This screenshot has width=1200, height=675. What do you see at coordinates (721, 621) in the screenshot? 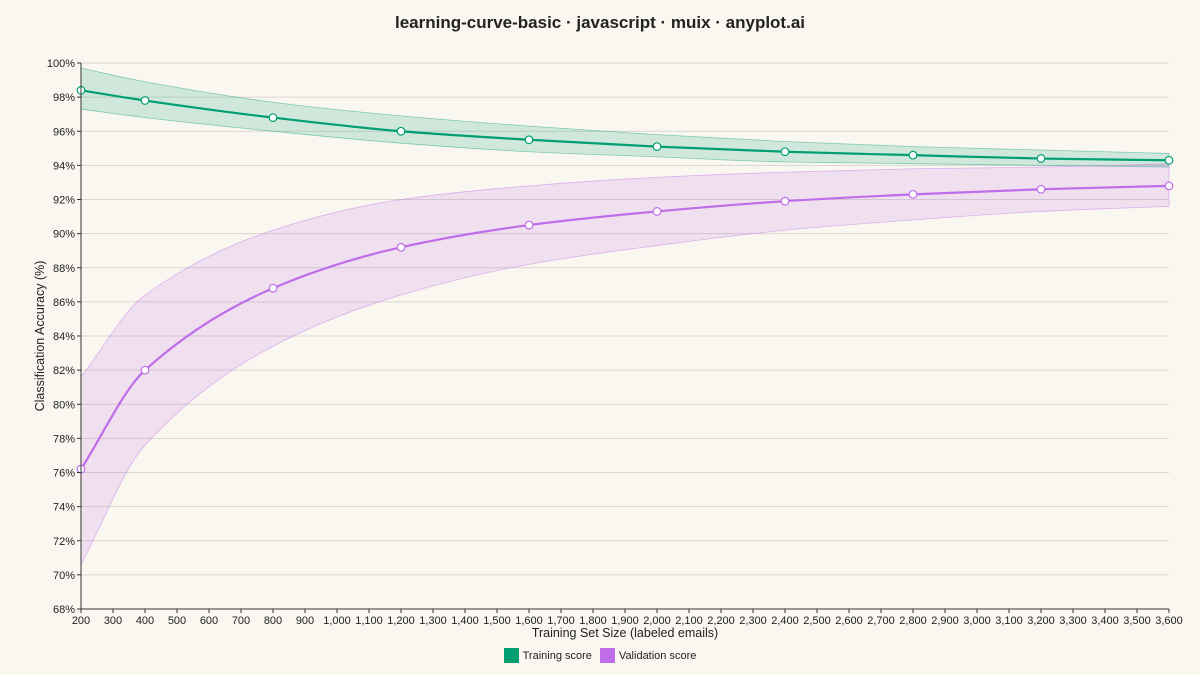
I see `x-tick-label: 2,200` at bounding box center [721, 621].